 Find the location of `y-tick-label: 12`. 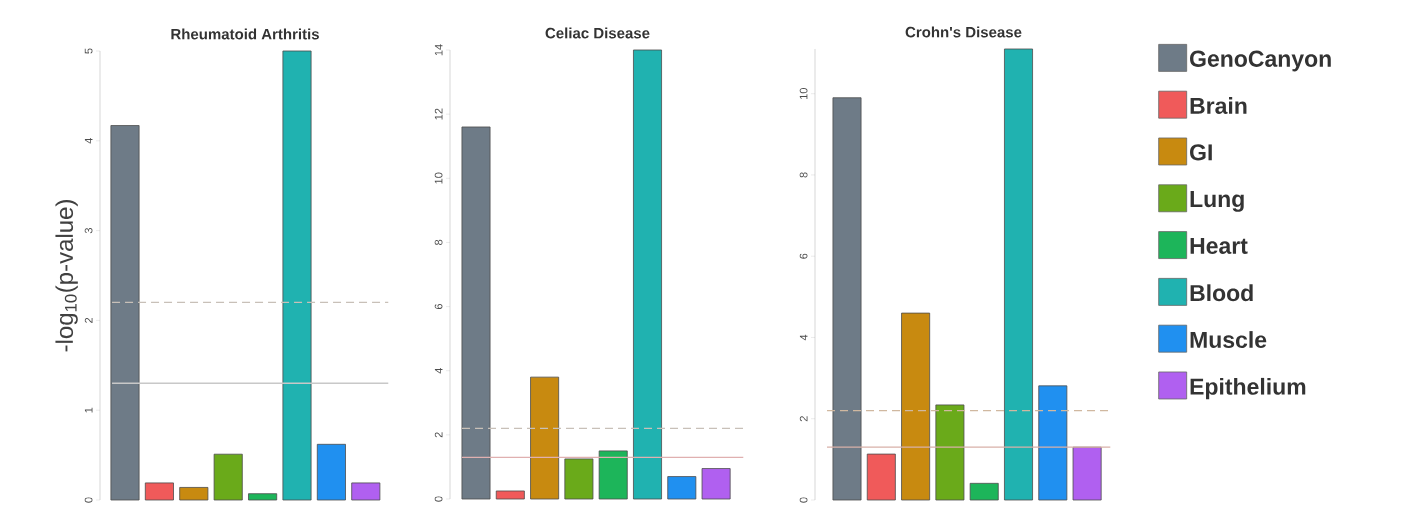

y-tick-label: 12 is located at coordinates (438, 114).